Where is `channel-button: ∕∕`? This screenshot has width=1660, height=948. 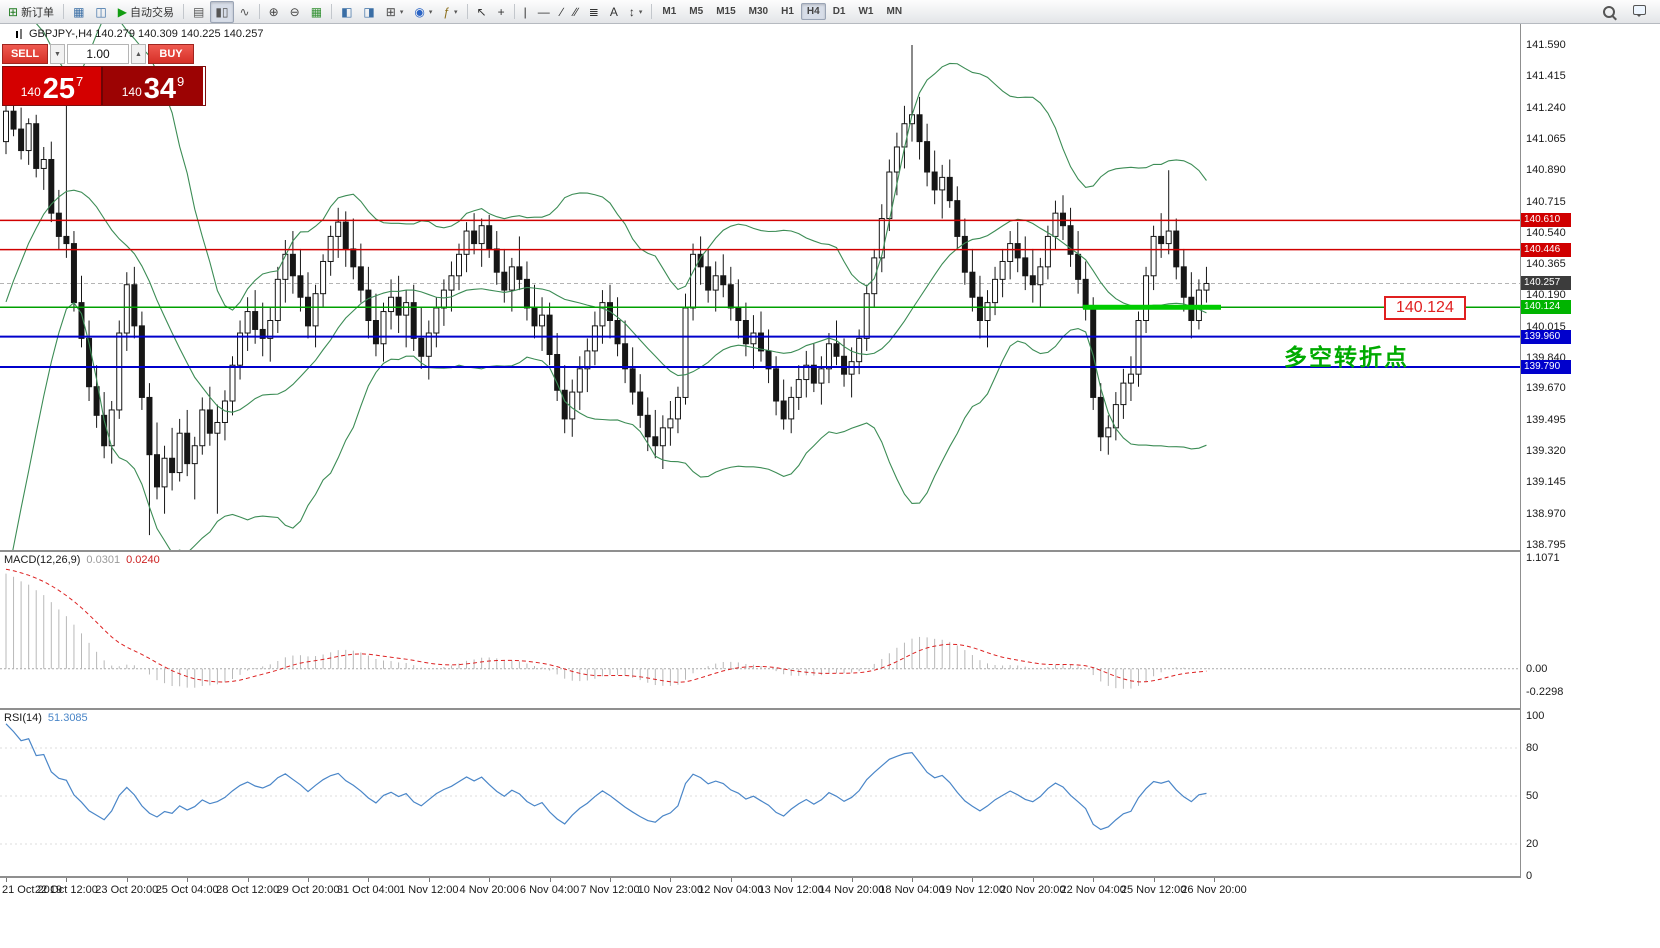 channel-button: ∕∕ is located at coordinates (576, 12).